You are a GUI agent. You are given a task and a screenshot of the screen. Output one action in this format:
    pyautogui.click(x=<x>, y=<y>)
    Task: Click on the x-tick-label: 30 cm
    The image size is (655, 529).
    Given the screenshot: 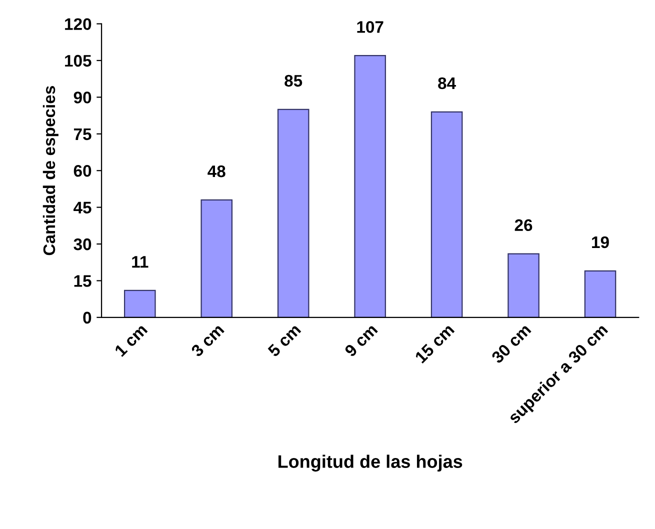 What is the action you would take?
    pyautogui.click(x=511, y=343)
    